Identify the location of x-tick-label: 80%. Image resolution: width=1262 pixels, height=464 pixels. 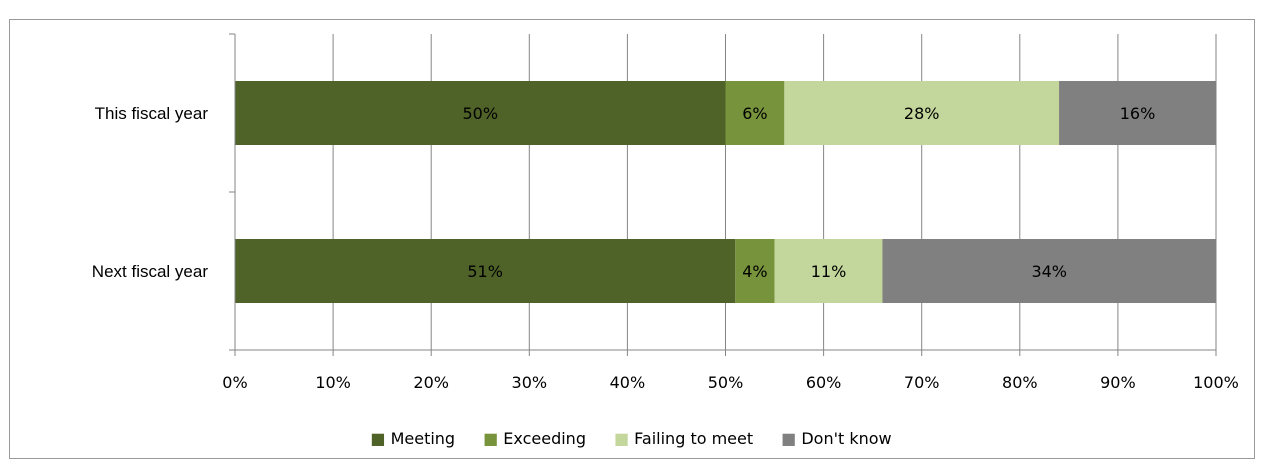
(1020, 382).